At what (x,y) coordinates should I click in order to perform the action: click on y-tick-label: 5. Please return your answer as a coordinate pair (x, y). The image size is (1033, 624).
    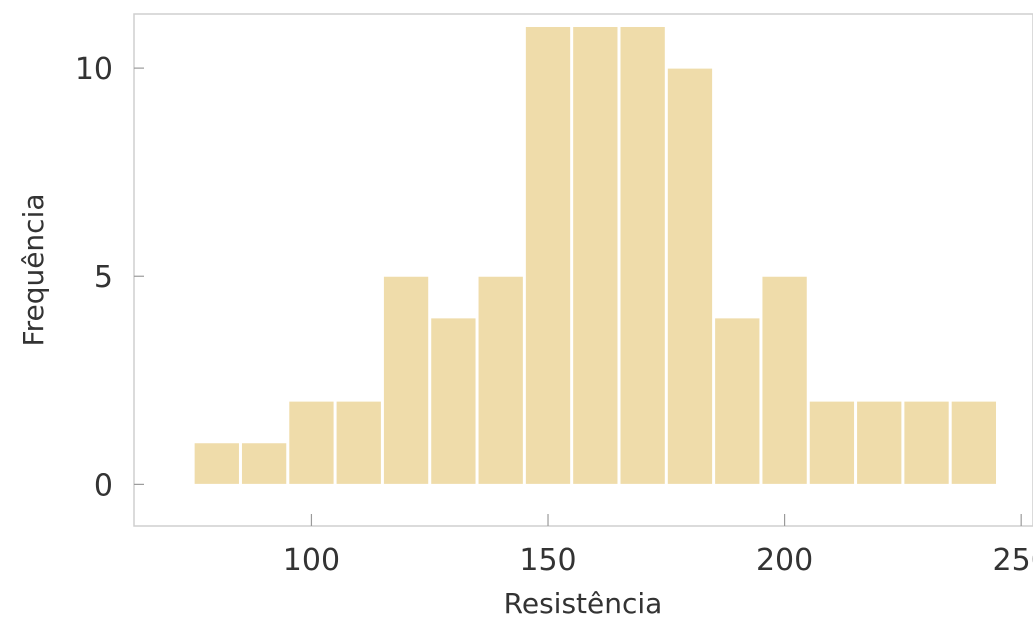
    Looking at the image, I should click on (103, 277).